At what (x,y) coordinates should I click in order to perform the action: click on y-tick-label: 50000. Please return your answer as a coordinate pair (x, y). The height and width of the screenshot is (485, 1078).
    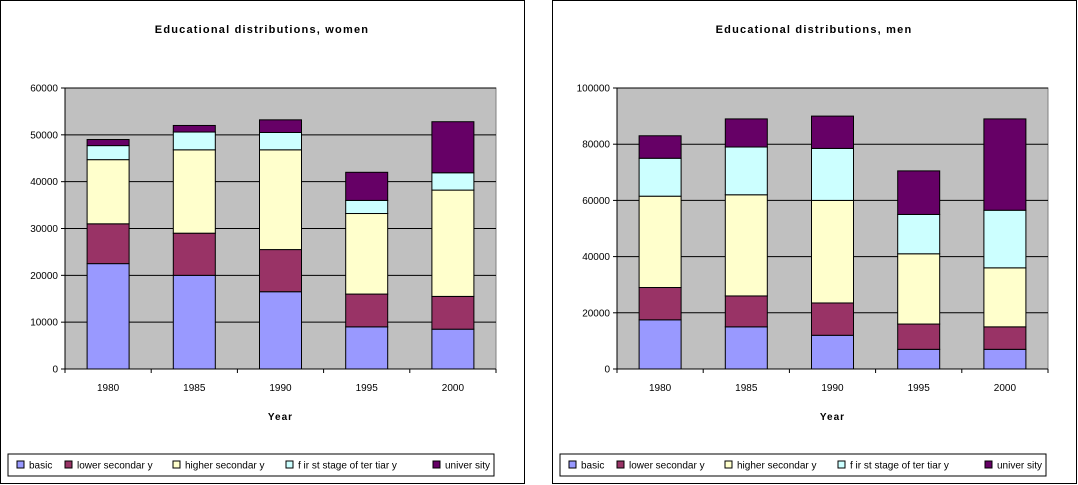
    Looking at the image, I should click on (44, 135).